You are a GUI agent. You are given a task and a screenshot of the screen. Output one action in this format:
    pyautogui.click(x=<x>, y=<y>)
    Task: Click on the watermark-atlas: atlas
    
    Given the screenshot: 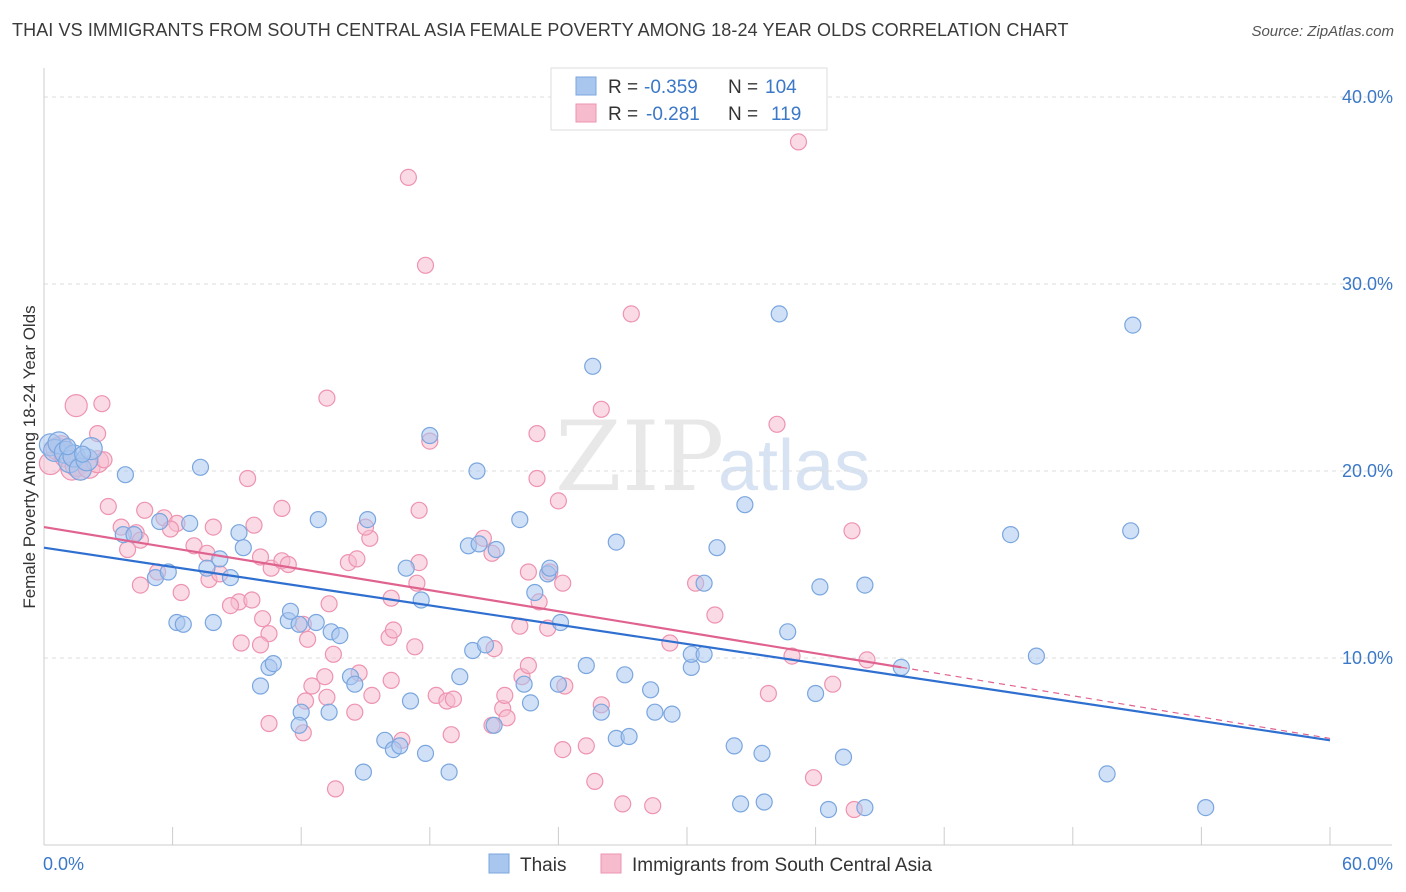 What is the action you would take?
    pyautogui.click(x=794, y=466)
    